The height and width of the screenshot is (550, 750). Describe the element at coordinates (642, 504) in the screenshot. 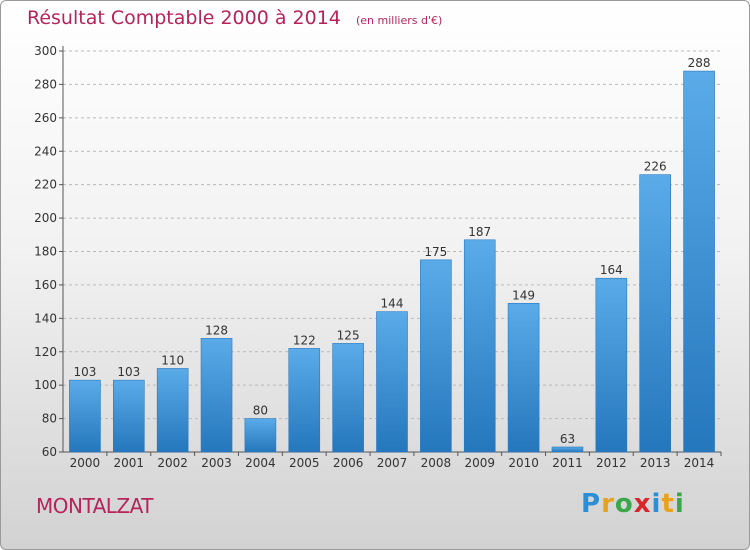

I see `logo-letter: x` at that location.